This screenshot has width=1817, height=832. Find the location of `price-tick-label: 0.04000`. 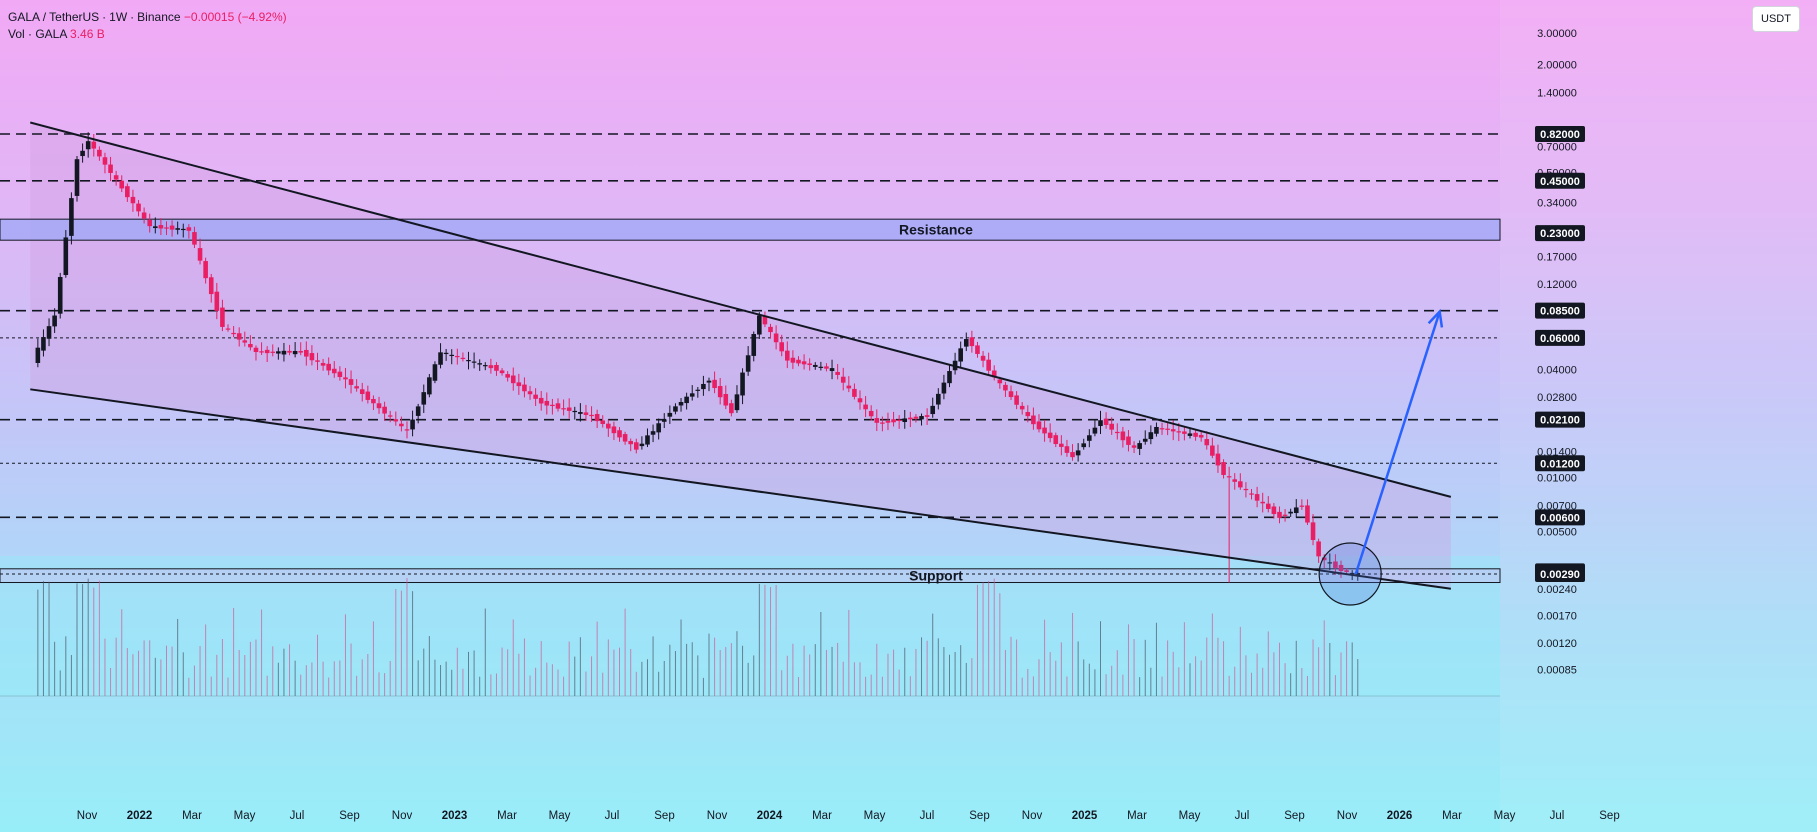

price-tick-label: 0.04000 is located at coordinates (1557, 370).